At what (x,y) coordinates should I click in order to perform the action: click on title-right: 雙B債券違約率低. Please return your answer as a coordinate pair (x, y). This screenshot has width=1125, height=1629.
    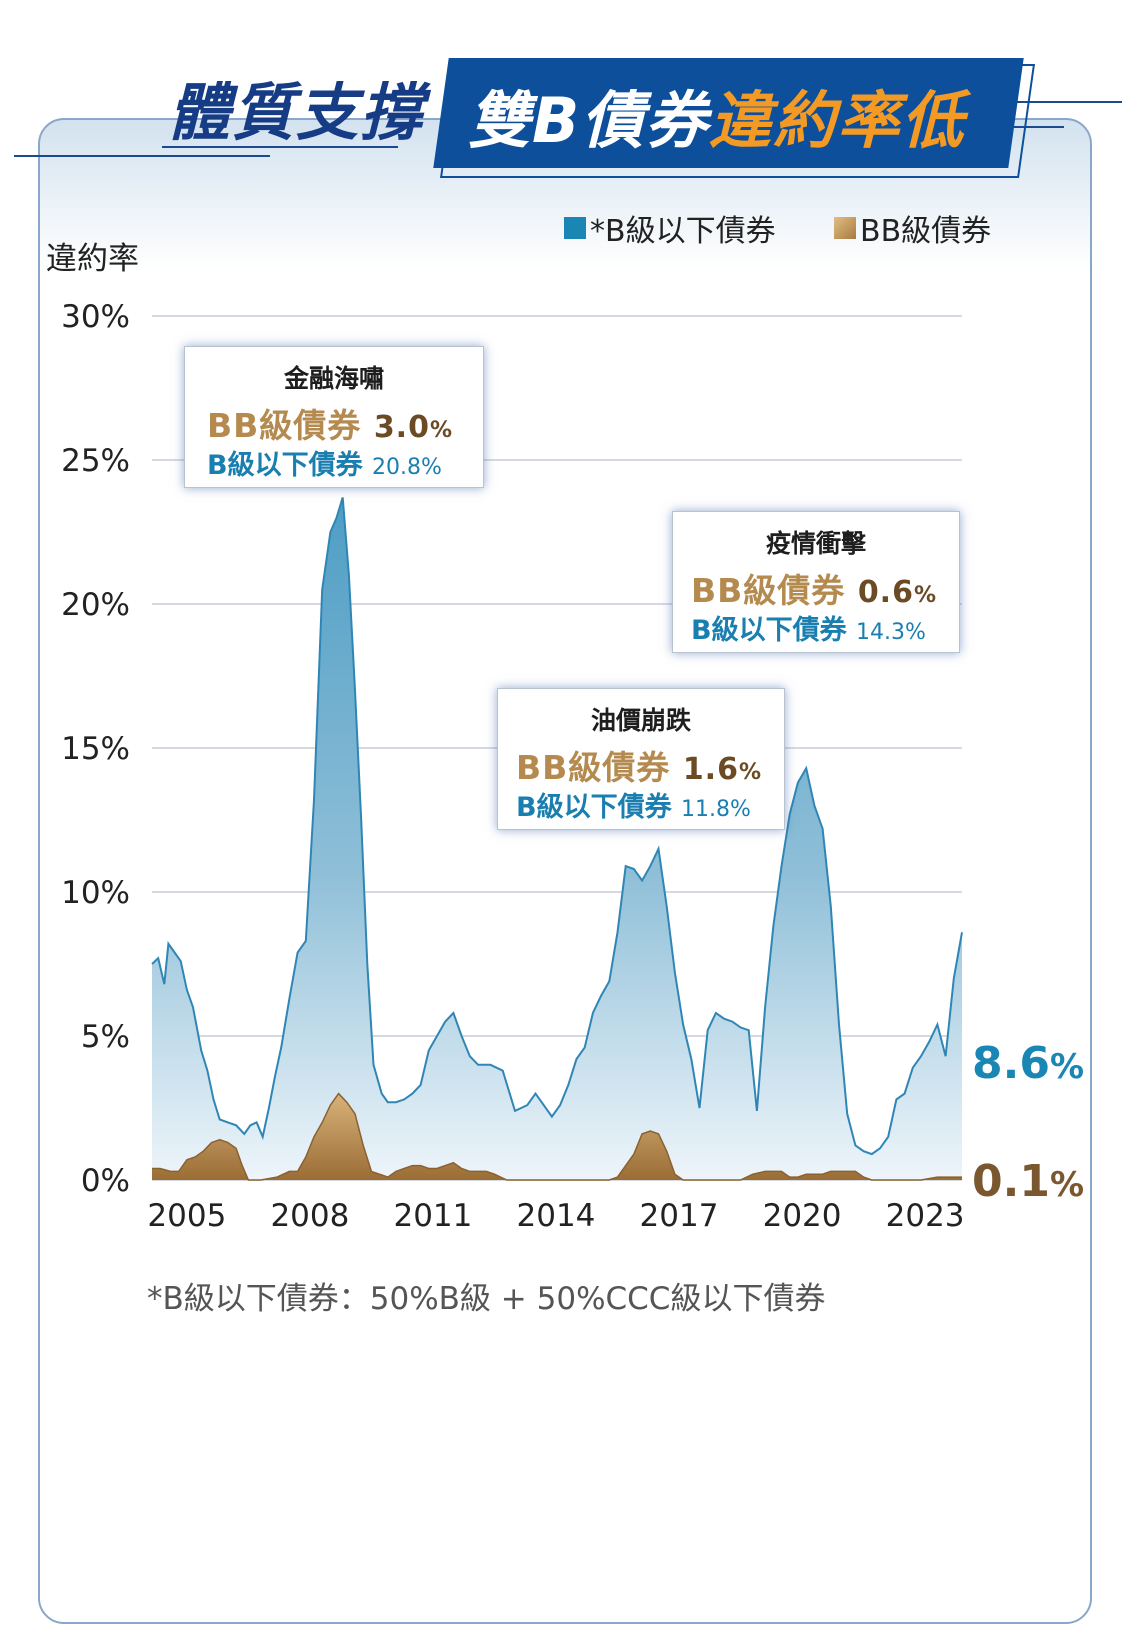
    Looking at the image, I should click on (716, 115).